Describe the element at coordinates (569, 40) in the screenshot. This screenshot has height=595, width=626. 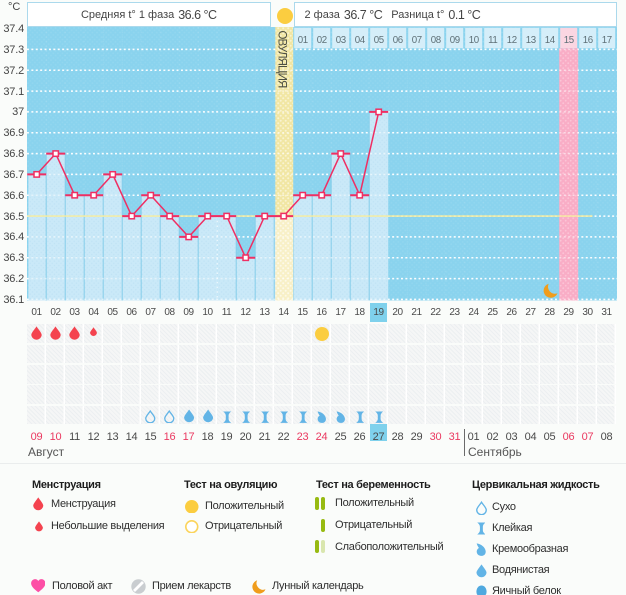
I see `svg-text: 15` at that location.